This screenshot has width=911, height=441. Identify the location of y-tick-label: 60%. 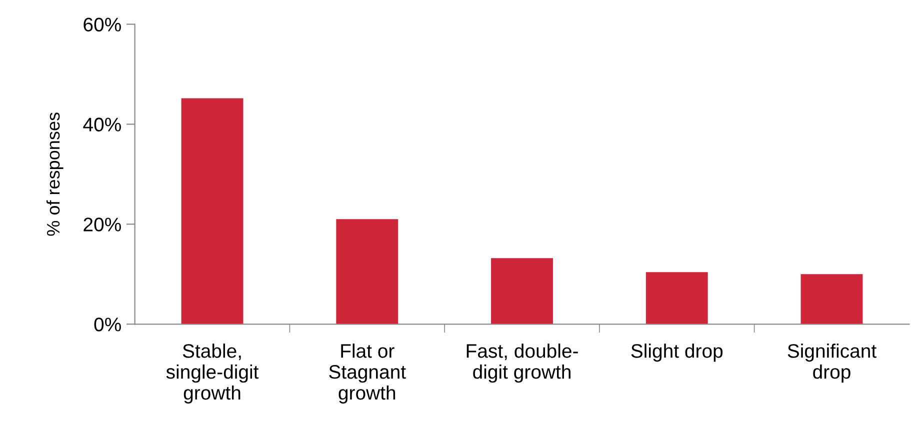
(102, 25).